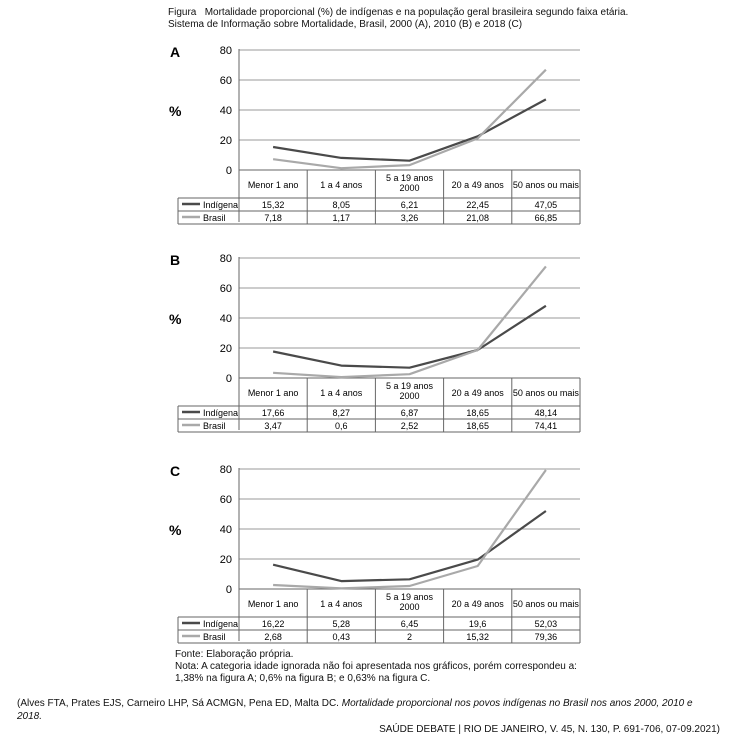  Describe the element at coordinates (273, 218) in the screenshot. I see `data-value-cell: 7,18` at that location.